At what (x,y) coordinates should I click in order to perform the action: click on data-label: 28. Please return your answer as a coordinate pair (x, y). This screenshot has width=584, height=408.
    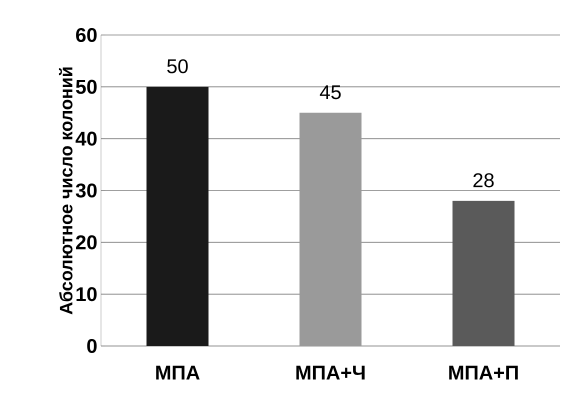
    Looking at the image, I should click on (483, 180).